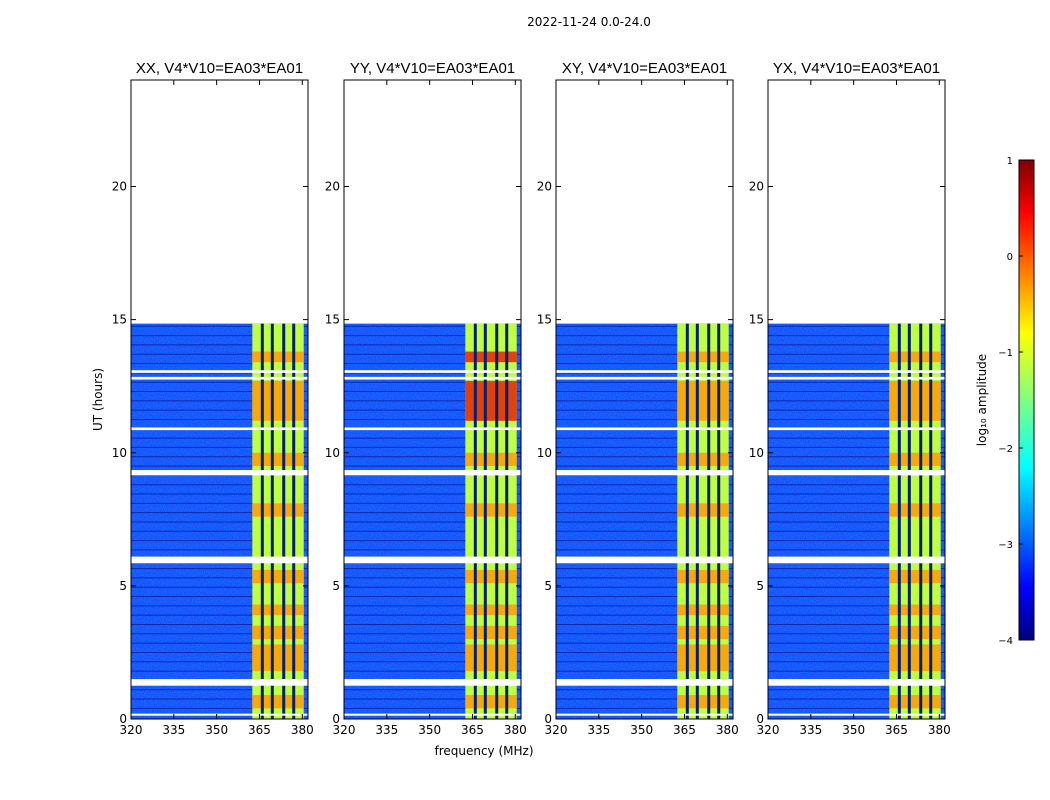 The image size is (1050, 800). I want to click on colorbar-tick-label: 0, so click(1010, 257).